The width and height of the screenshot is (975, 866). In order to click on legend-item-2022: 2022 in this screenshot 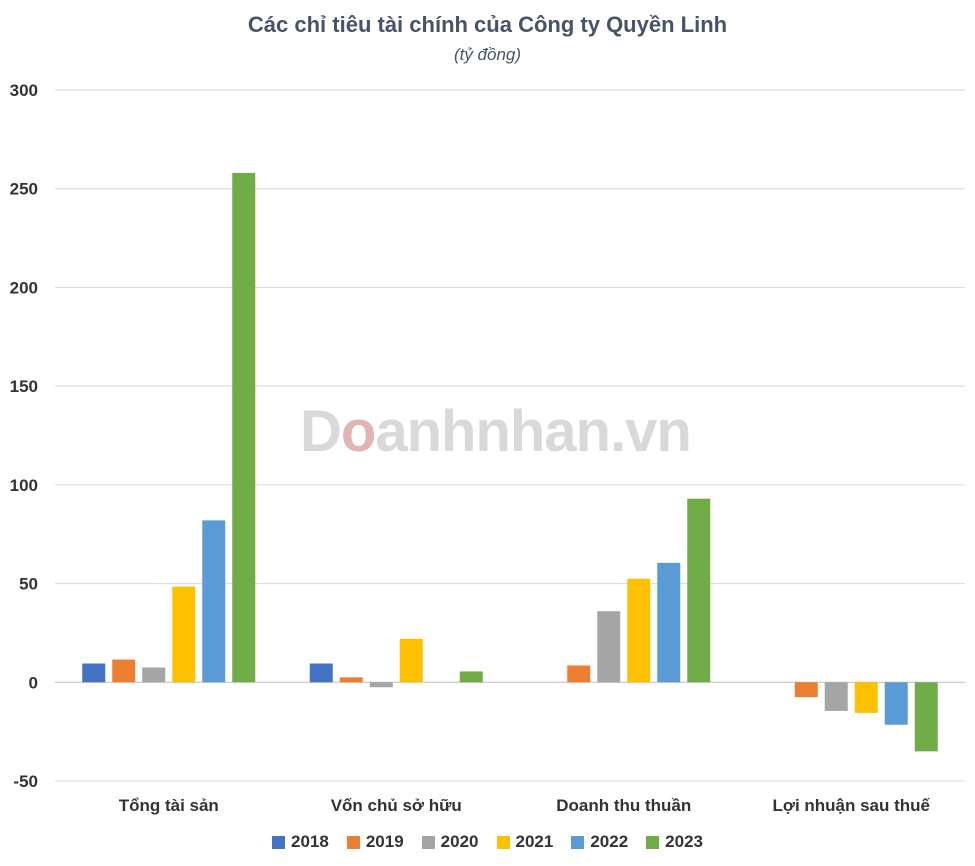, I will do `click(599, 842)`.